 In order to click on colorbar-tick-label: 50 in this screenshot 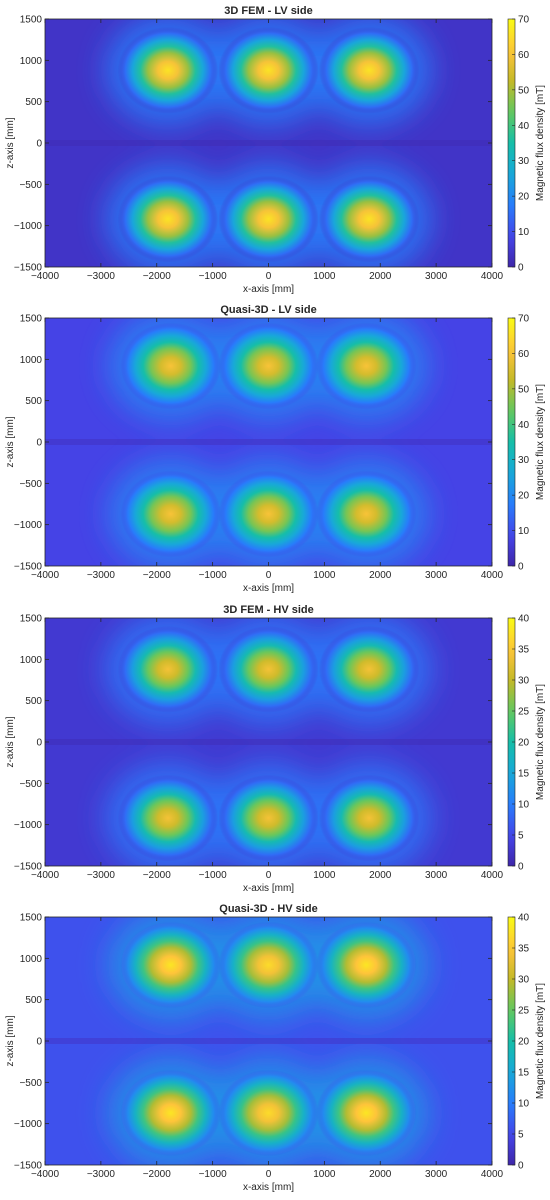, I will do `click(524, 389)`.